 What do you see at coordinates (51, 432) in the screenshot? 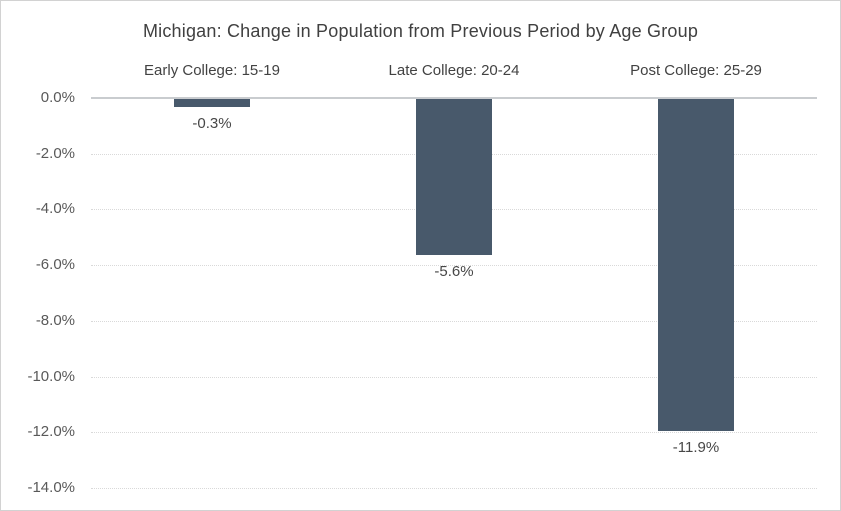
I see `y-axis-tick-label: -12.0%` at bounding box center [51, 432].